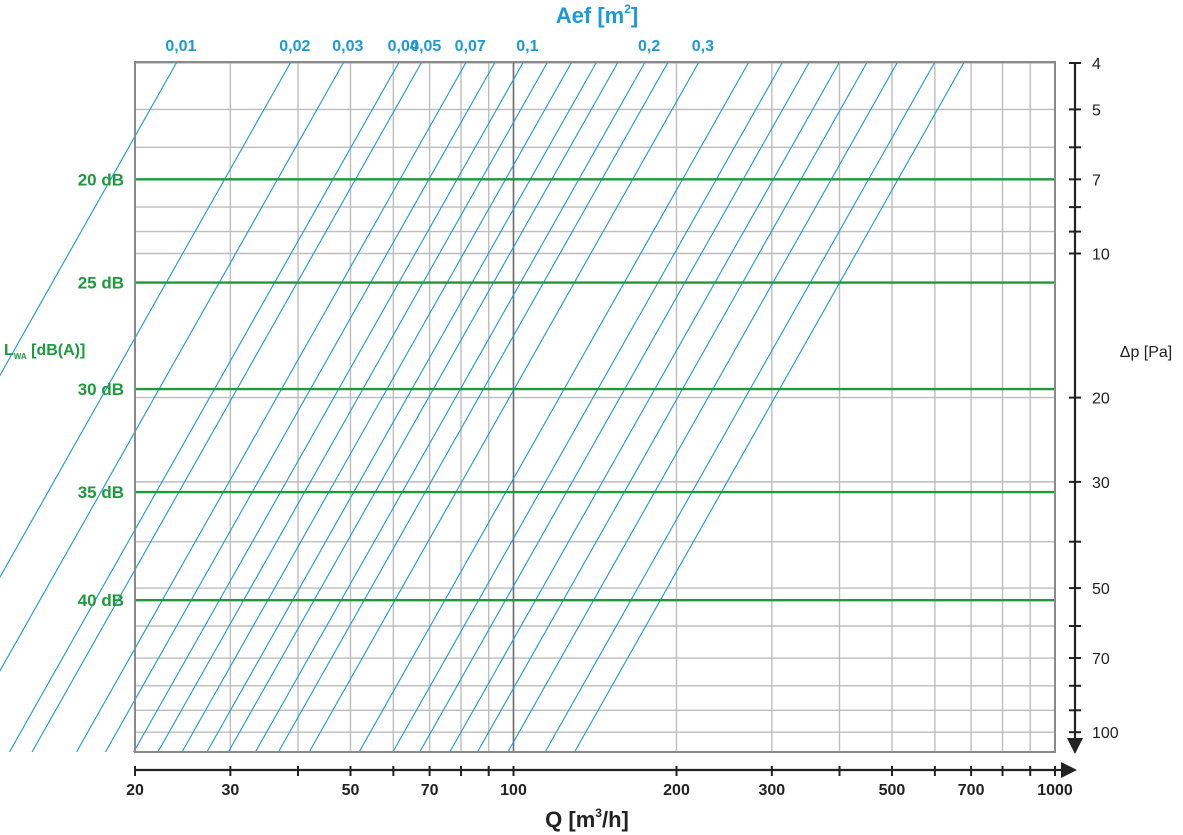  What do you see at coordinates (1101, 254) in the screenshot?
I see `y-tick-label: 10` at bounding box center [1101, 254].